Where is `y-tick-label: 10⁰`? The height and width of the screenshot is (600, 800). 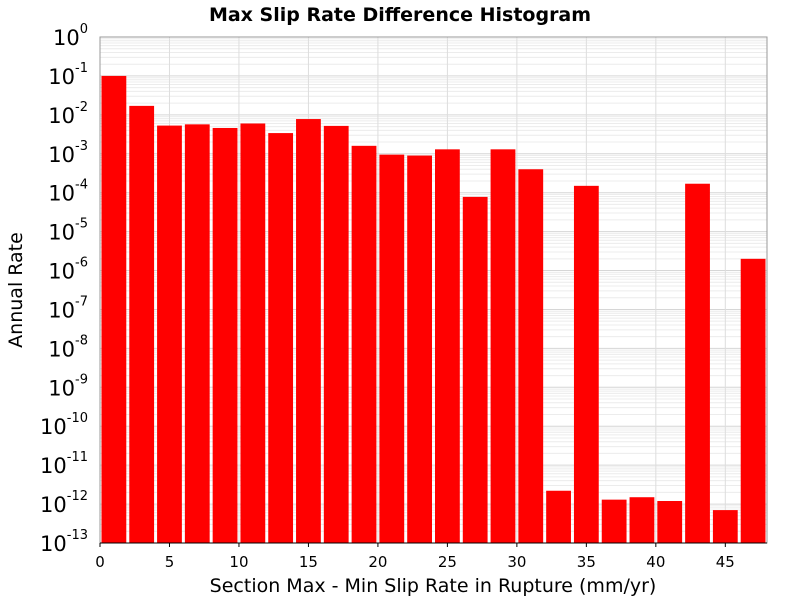 y-tick-label: 10⁰ is located at coordinates (70, 36).